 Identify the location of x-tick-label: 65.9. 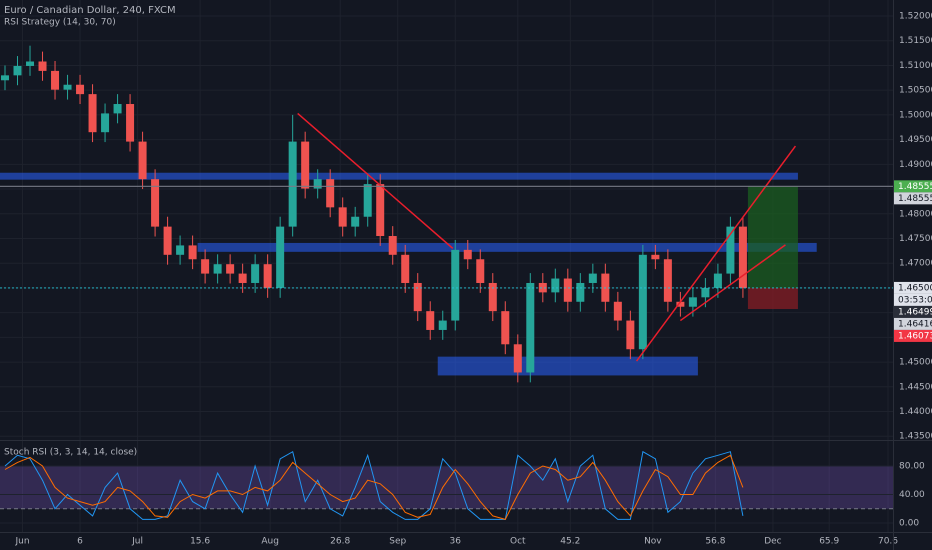
(829, 542).